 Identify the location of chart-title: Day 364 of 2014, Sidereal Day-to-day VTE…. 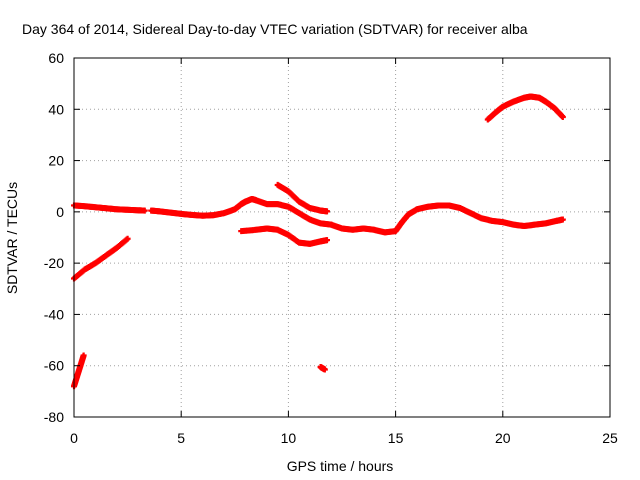
(275, 29).